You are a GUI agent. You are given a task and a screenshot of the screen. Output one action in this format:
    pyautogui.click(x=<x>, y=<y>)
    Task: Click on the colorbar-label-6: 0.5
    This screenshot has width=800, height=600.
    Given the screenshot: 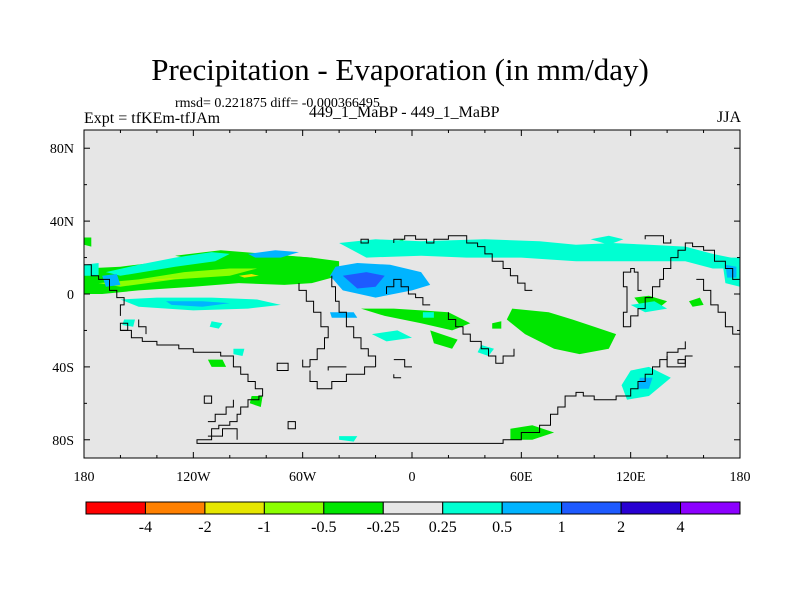 What is the action you would take?
    pyautogui.click(x=502, y=527)
    